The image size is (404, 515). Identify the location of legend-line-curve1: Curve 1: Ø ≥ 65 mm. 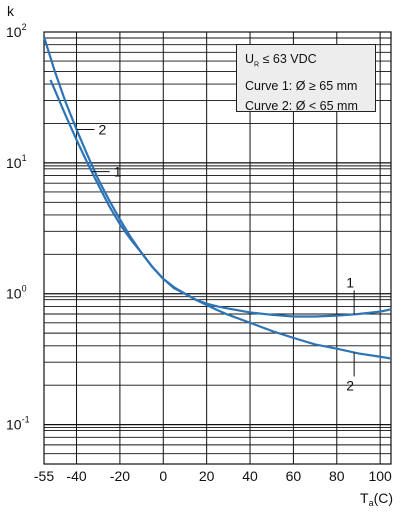
(301, 85).